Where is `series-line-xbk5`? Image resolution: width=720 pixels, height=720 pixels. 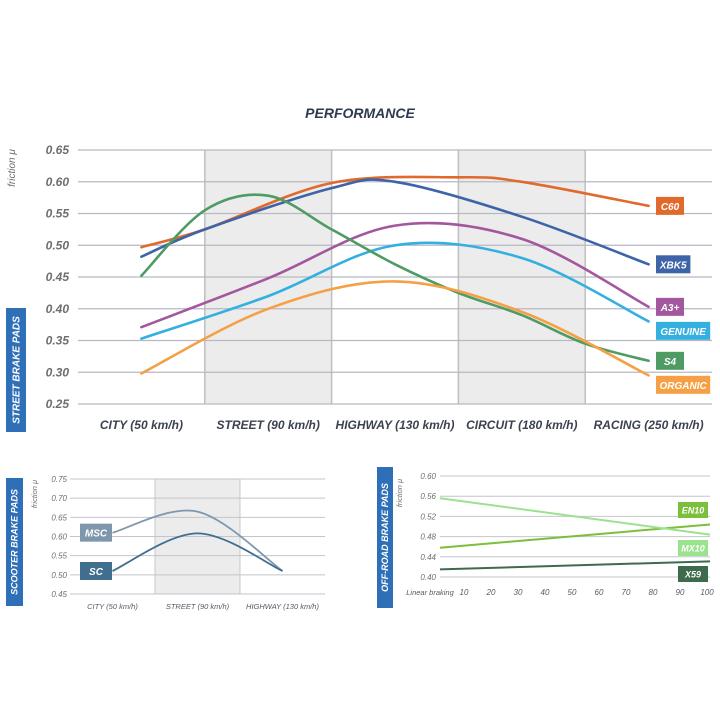 series-line-xbk5 is located at coordinates (395, 222).